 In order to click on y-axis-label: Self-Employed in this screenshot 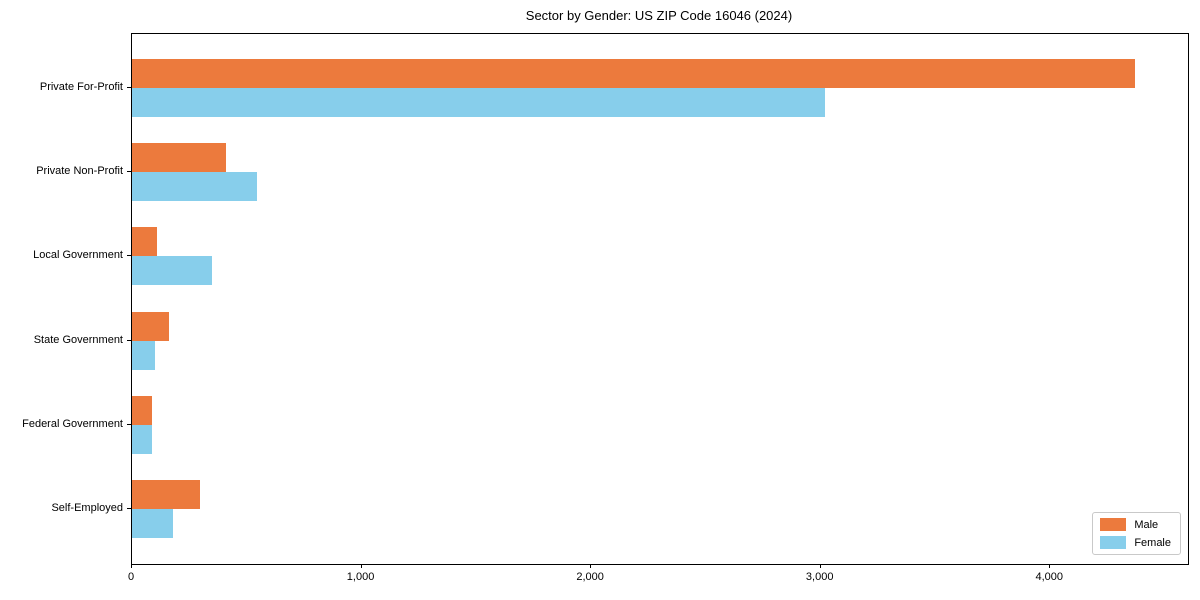, I will do `click(87, 508)`.